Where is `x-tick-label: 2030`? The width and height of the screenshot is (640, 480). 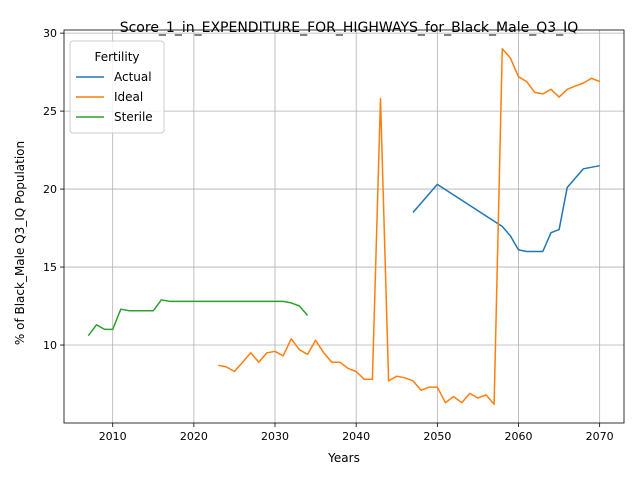 x-tick-label: 2030 is located at coordinates (275, 436).